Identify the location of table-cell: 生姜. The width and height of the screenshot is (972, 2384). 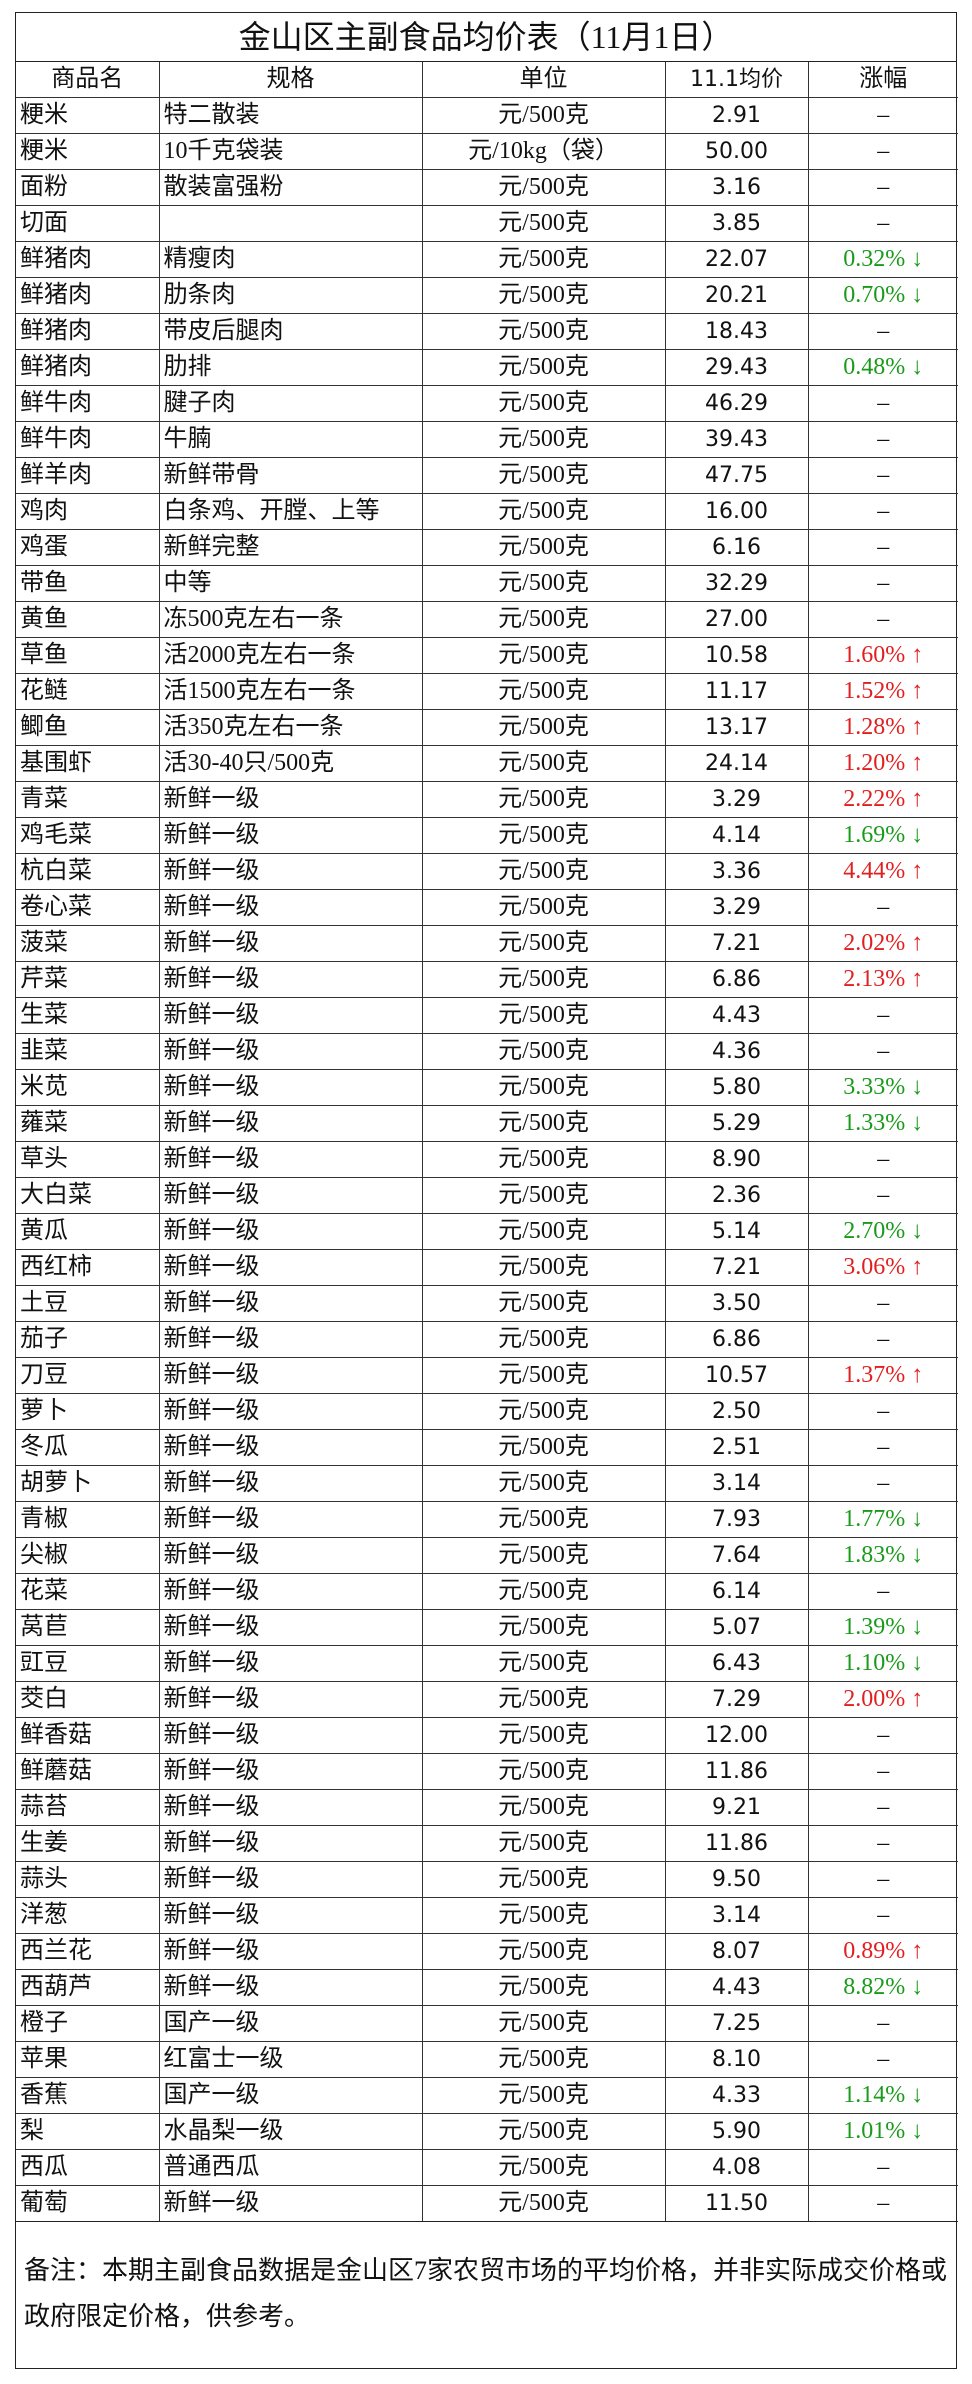
(88, 1843).